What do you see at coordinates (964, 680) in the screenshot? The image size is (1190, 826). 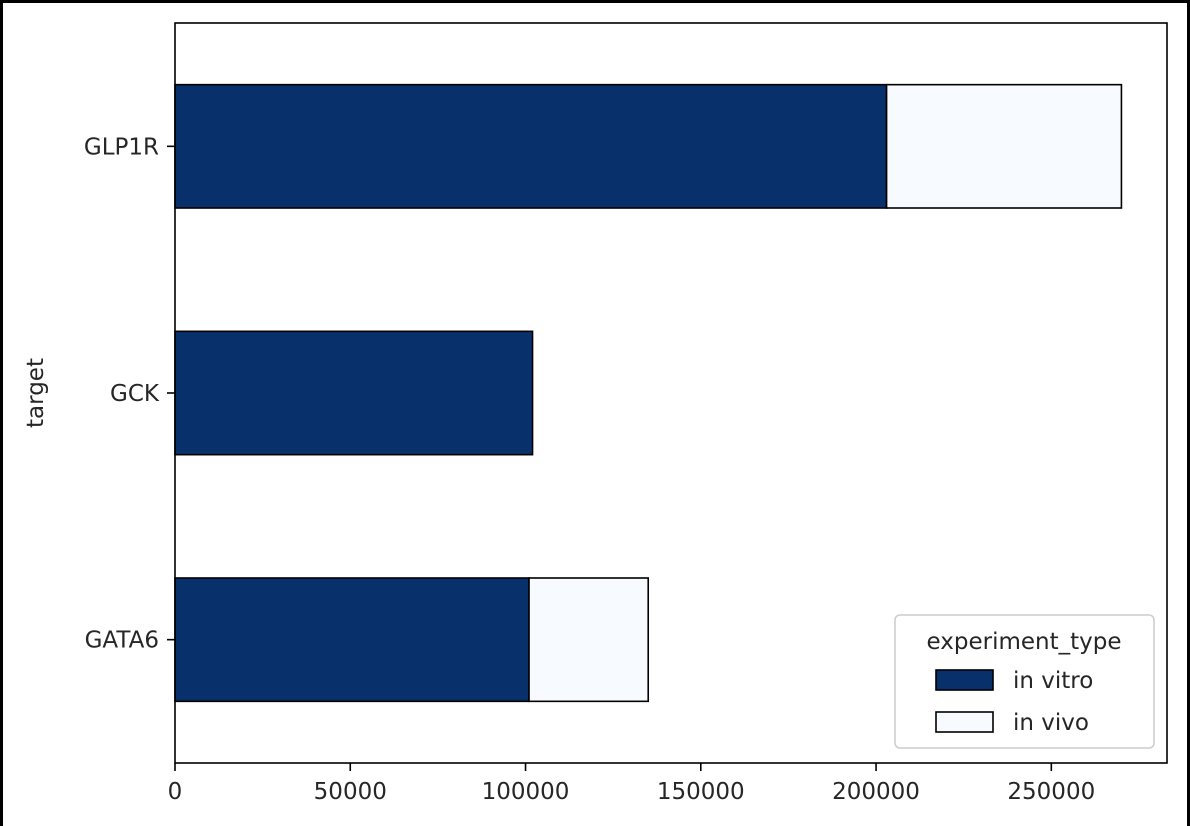 I see `legend-swatch-in-vitro` at bounding box center [964, 680].